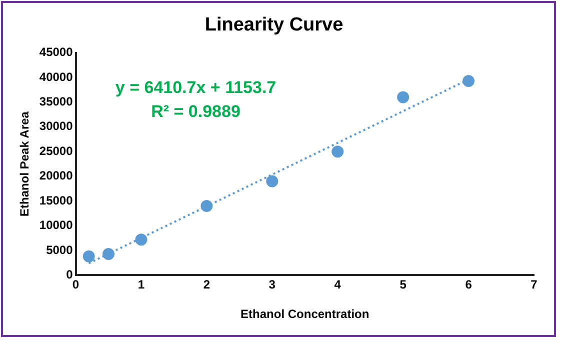  What do you see at coordinates (141, 285) in the screenshot?
I see `x-tick-label: 1` at bounding box center [141, 285].